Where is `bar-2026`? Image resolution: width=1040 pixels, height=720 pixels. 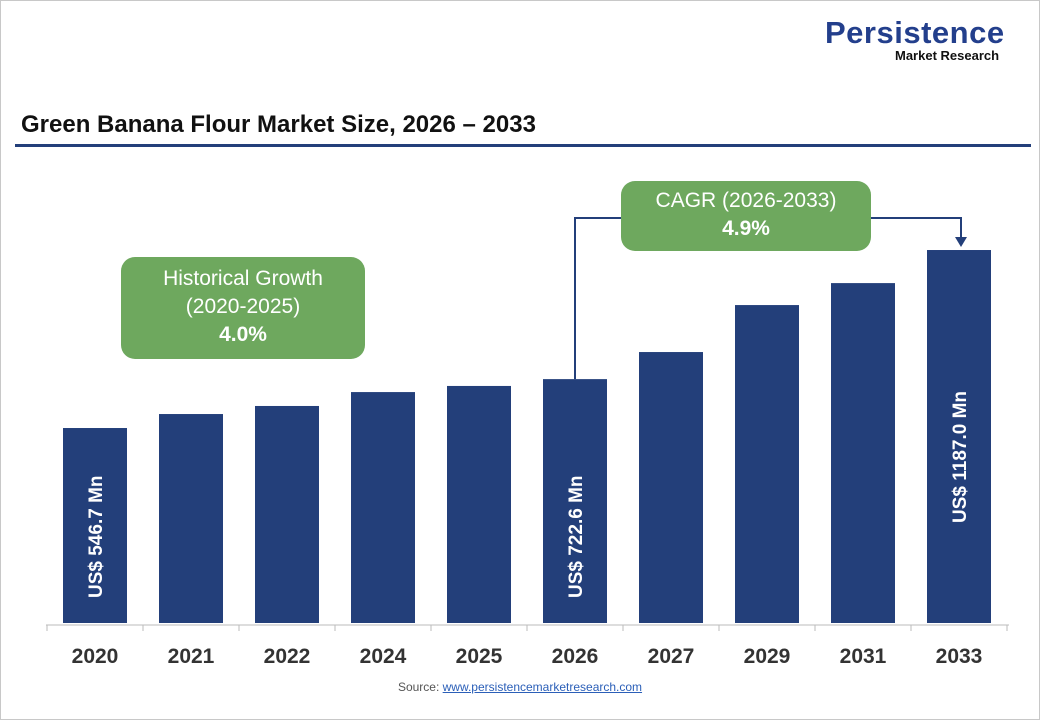 bar-2026 is located at coordinates (575, 501).